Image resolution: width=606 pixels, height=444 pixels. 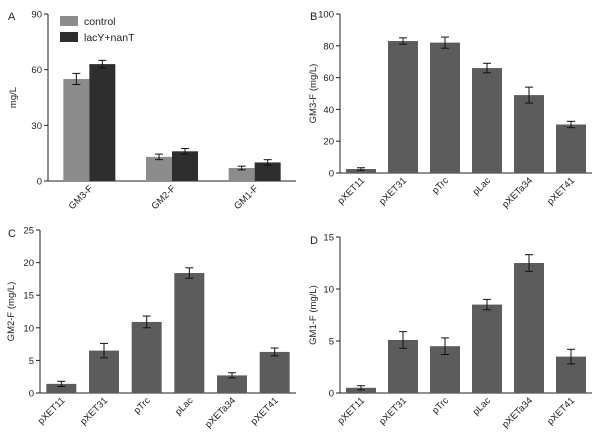 I want to click on panel-d-x-tick-label: pXET41, so click(x=561, y=411).